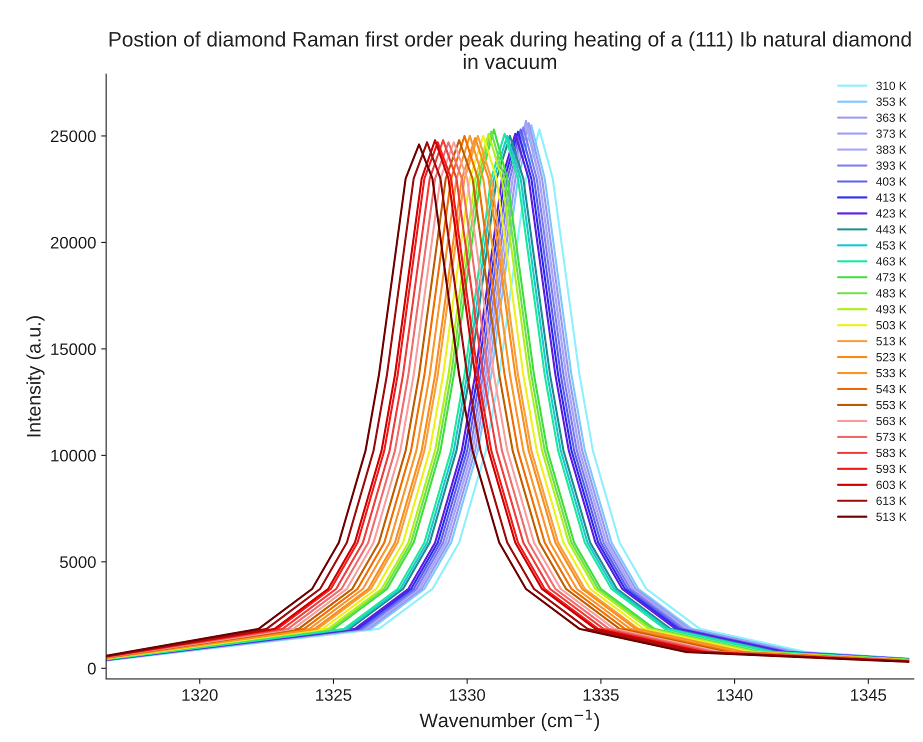 The width and height of the screenshot is (923, 742). Describe the element at coordinates (601, 695) in the screenshot. I see `x-tick-label: 1335` at that location.